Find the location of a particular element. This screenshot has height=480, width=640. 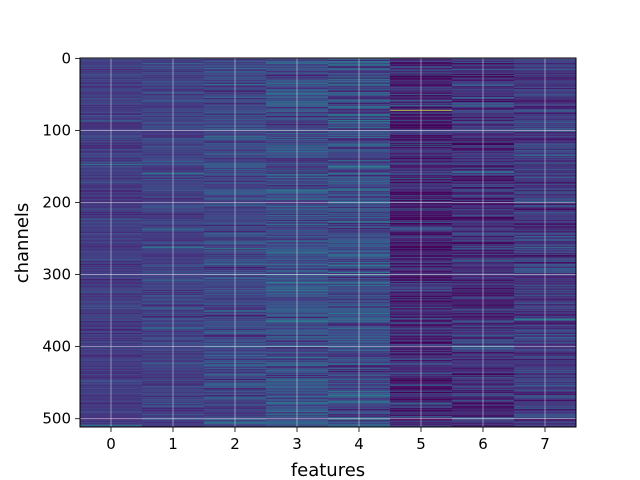

y-tick-label: 400 is located at coordinates (56, 347).